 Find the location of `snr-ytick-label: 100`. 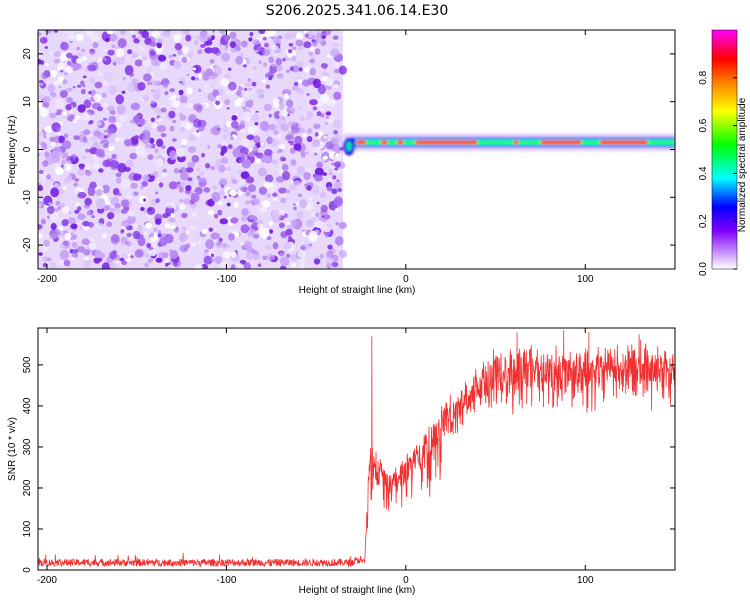

snr-ytick-label: 100 is located at coordinates (27, 528).